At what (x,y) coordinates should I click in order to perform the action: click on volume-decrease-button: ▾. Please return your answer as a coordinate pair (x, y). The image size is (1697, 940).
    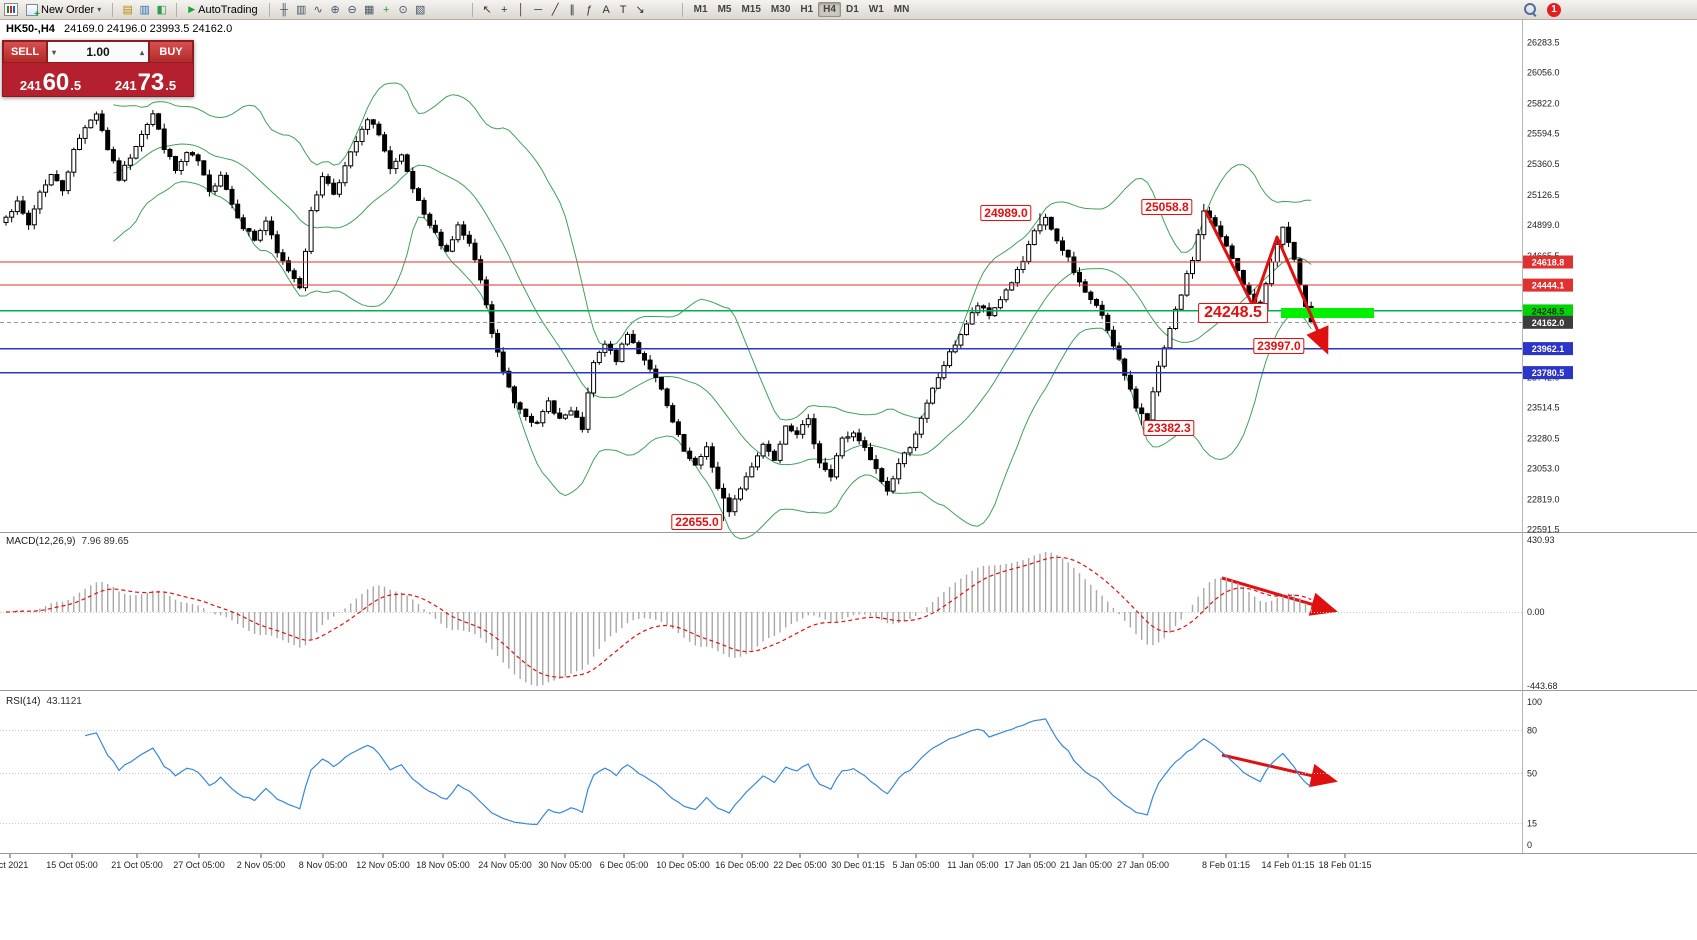
    Looking at the image, I should click on (54, 52).